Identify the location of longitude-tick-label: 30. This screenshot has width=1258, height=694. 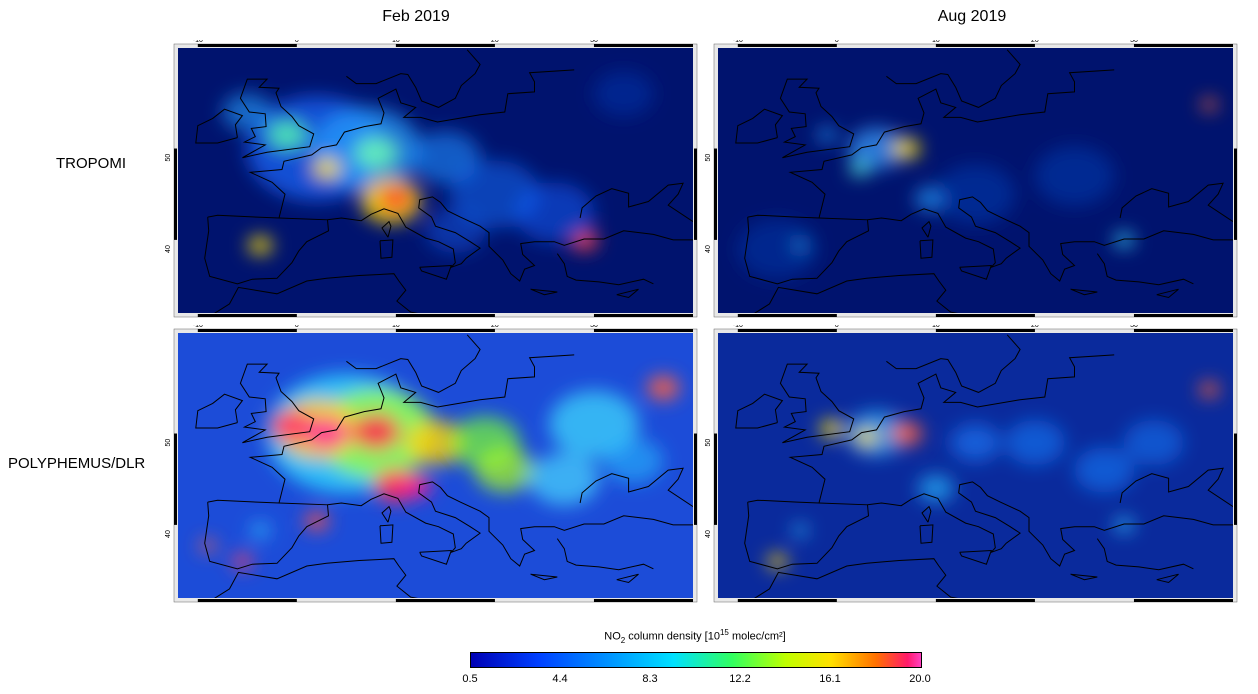
(1134, 327).